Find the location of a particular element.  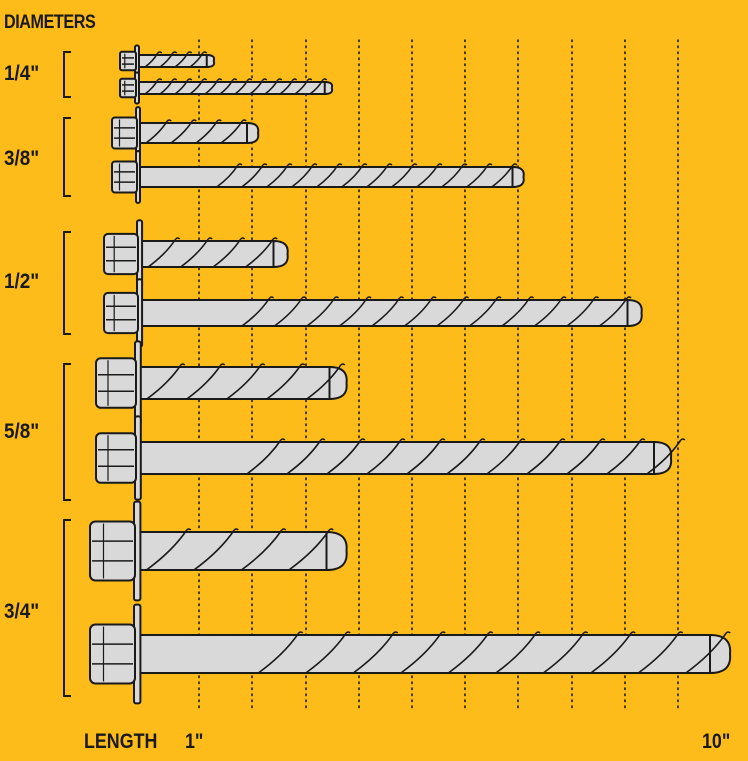

length-min-label: 1" is located at coordinates (194, 741).